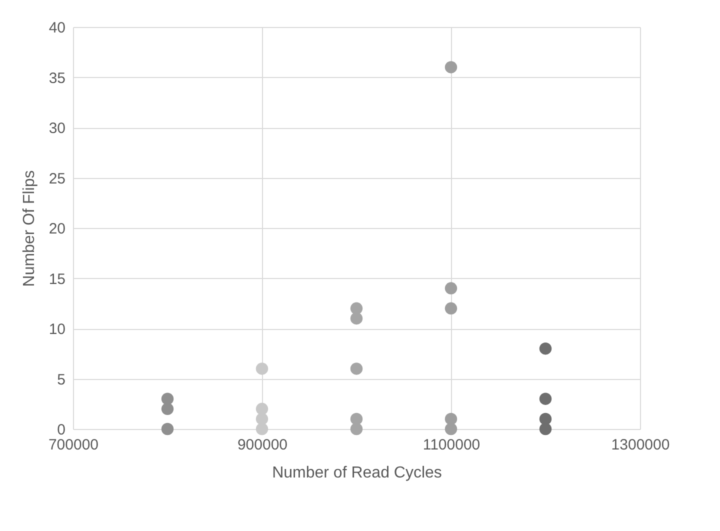  Describe the element at coordinates (61, 379) in the screenshot. I see `y-tick-label: 5` at that location.